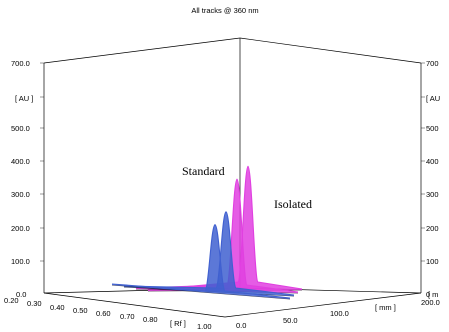  What do you see at coordinates (204, 326) in the screenshot?
I see `rf-tick-label: 1.00` at bounding box center [204, 326].